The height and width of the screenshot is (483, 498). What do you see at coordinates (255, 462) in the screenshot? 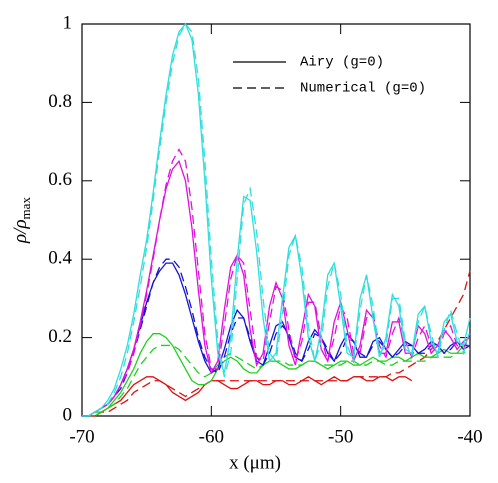
I see `x-axis-label: x (μm)` at bounding box center [255, 462].